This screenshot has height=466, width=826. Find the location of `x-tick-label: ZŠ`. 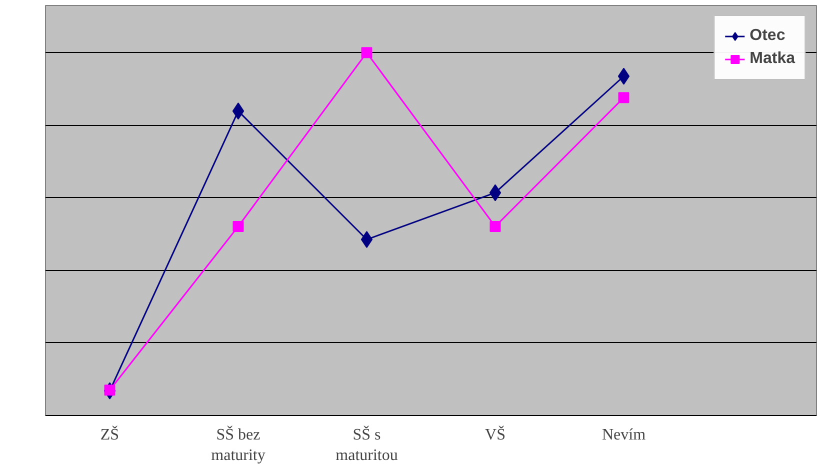

x-tick-label: ZŠ is located at coordinates (110, 435).